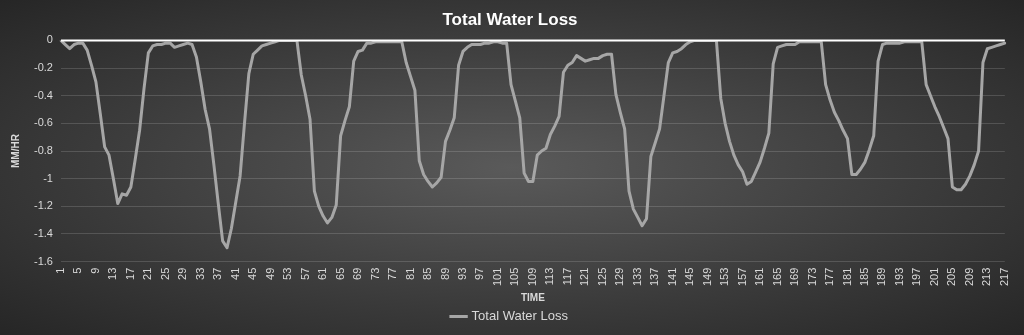  Describe the element at coordinates (724, 277) in the screenshot. I see `x-tick-label: 153` at that location.